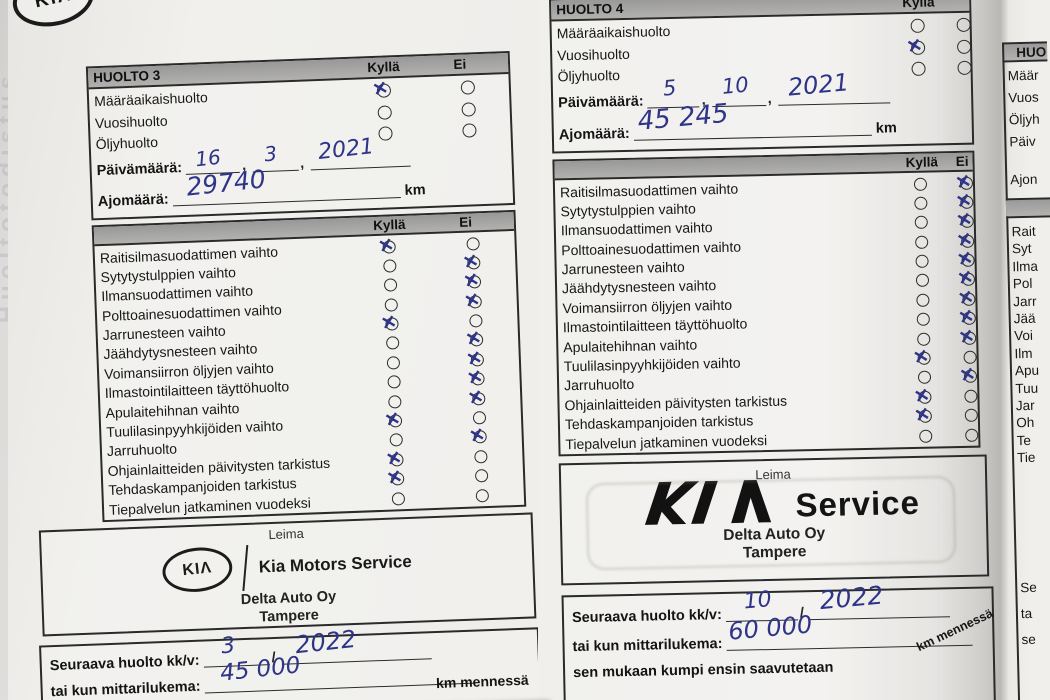 The height and width of the screenshot is (700, 1050). I want to click on km-by-label: km mennessä, so click(482, 681).